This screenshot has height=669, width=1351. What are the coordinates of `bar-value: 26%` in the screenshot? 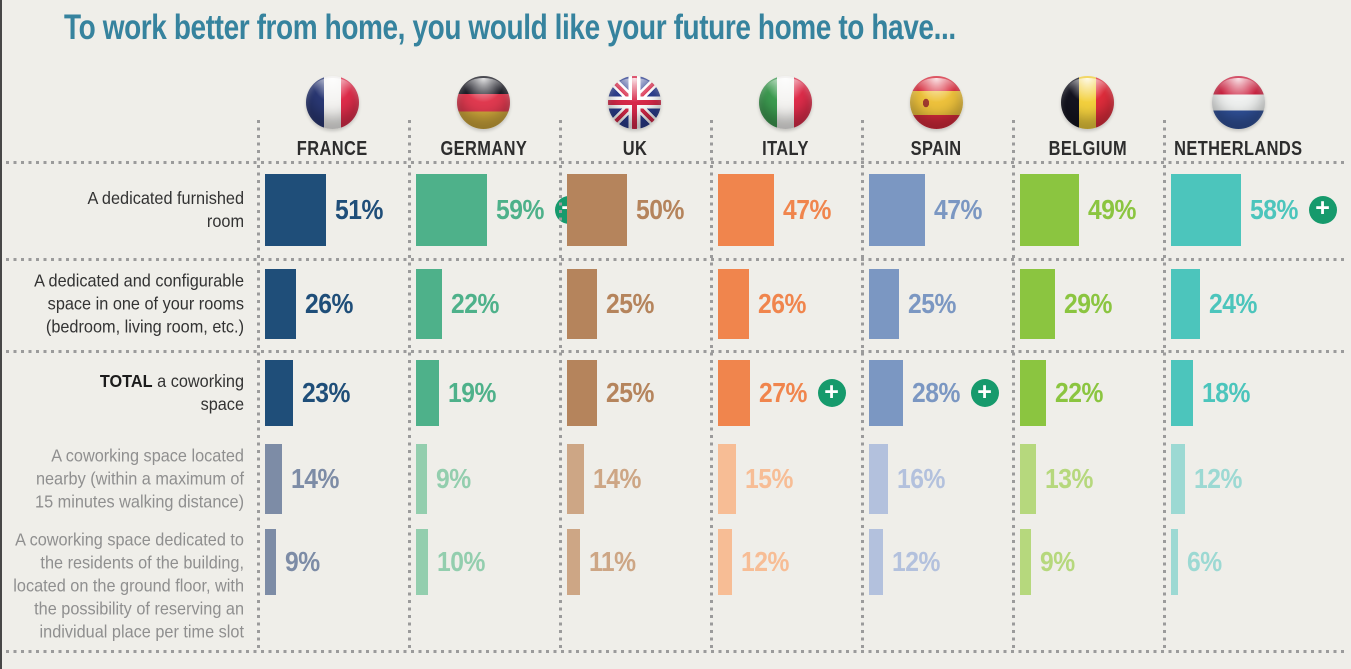 It's located at (329, 303).